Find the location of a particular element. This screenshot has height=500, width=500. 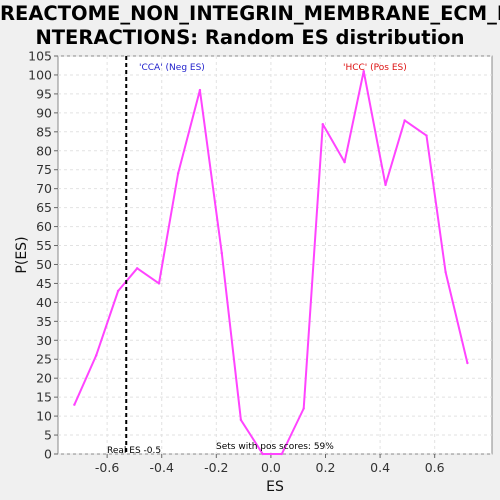

y-tick-label: 15 is located at coordinates (44, 397).